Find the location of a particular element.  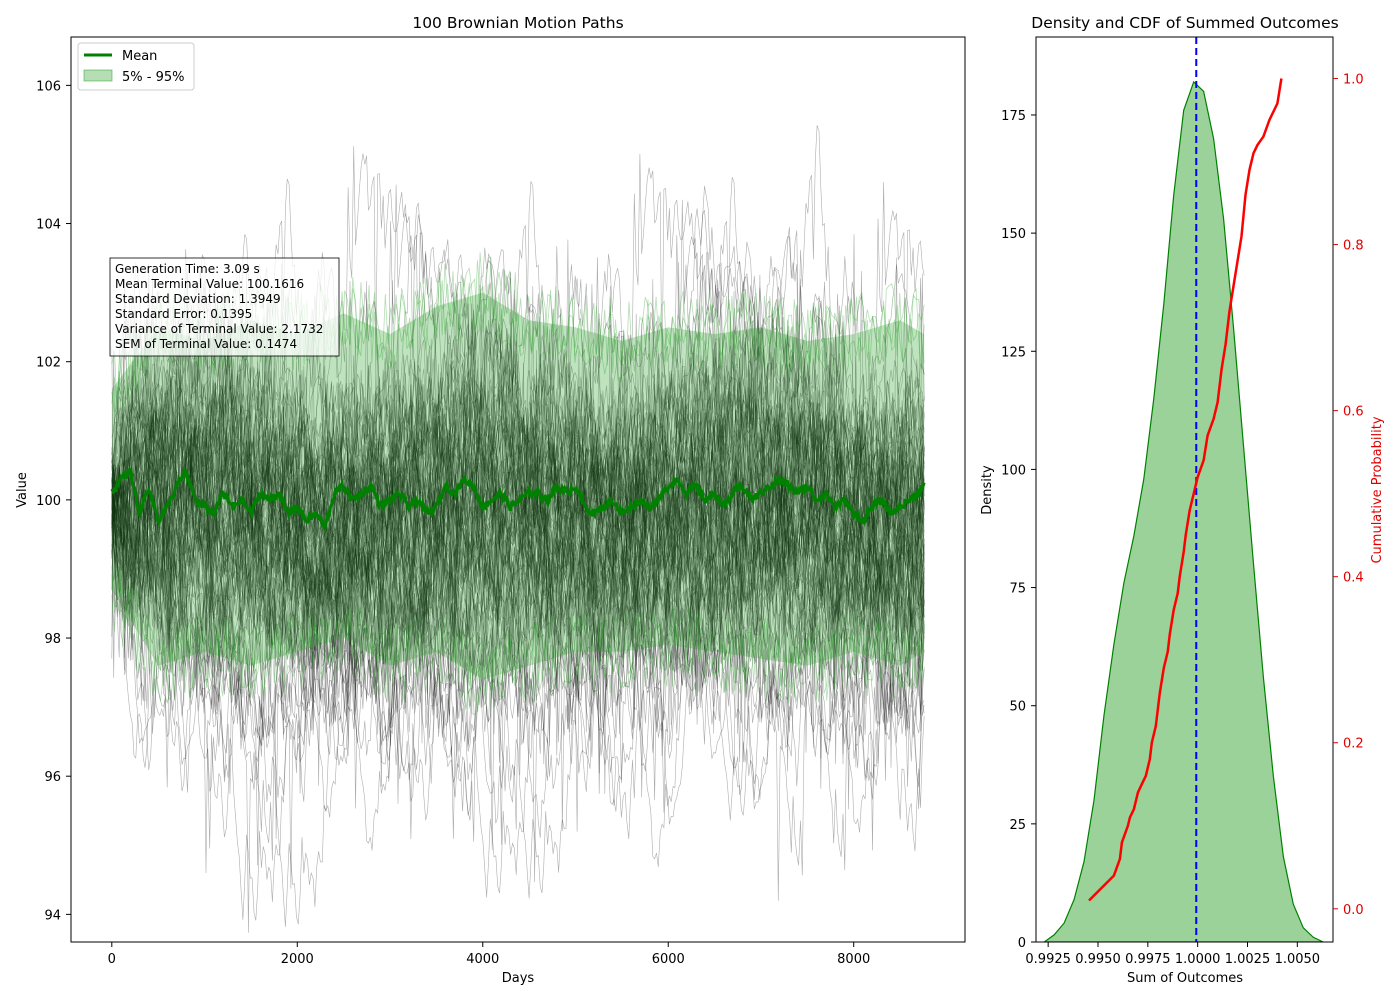

density-x-axis-label: Sum of Outcomes is located at coordinates (1185, 978).